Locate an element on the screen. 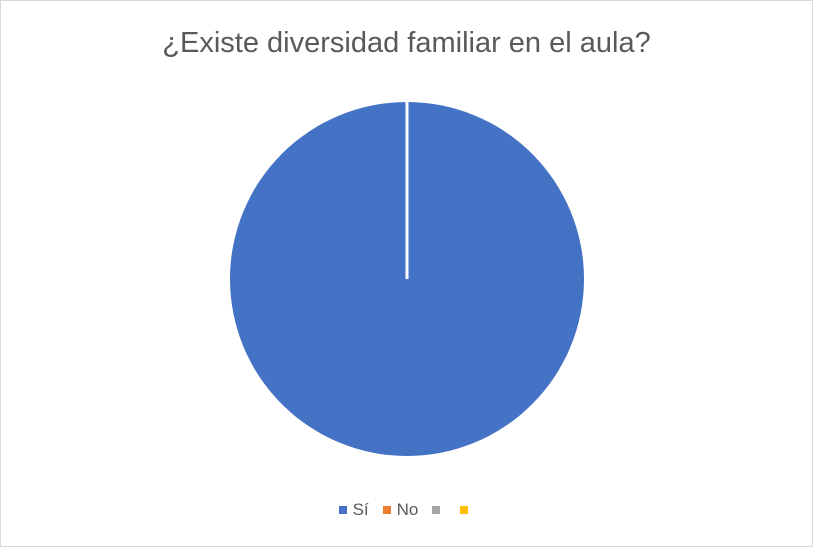 The image size is (813, 547). chart-title: ¿Existe diversidad familiar en el aula? is located at coordinates (406, 43).